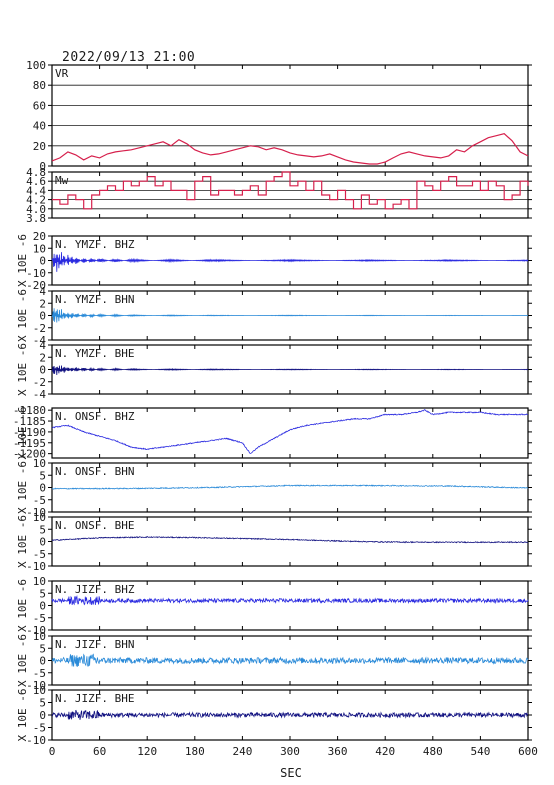  What do you see at coordinates (94, 299) in the screenshot?
I see `series-label: N. YMZF. BHN` at bounding box center [94, 299].